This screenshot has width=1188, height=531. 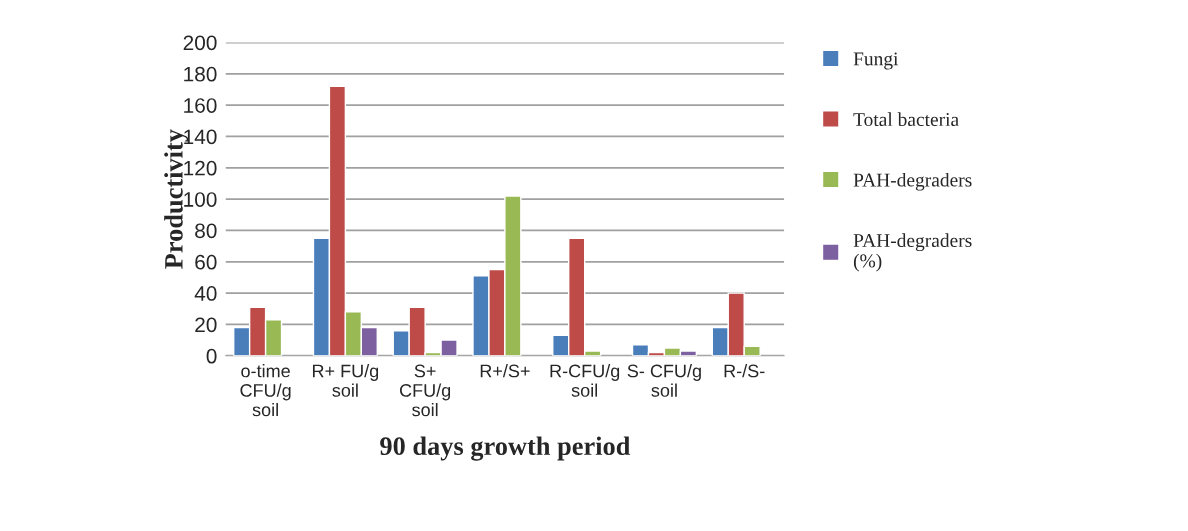 I want to click on x-tick-label: R+ FU/g soil, so click(x=345, y=380).